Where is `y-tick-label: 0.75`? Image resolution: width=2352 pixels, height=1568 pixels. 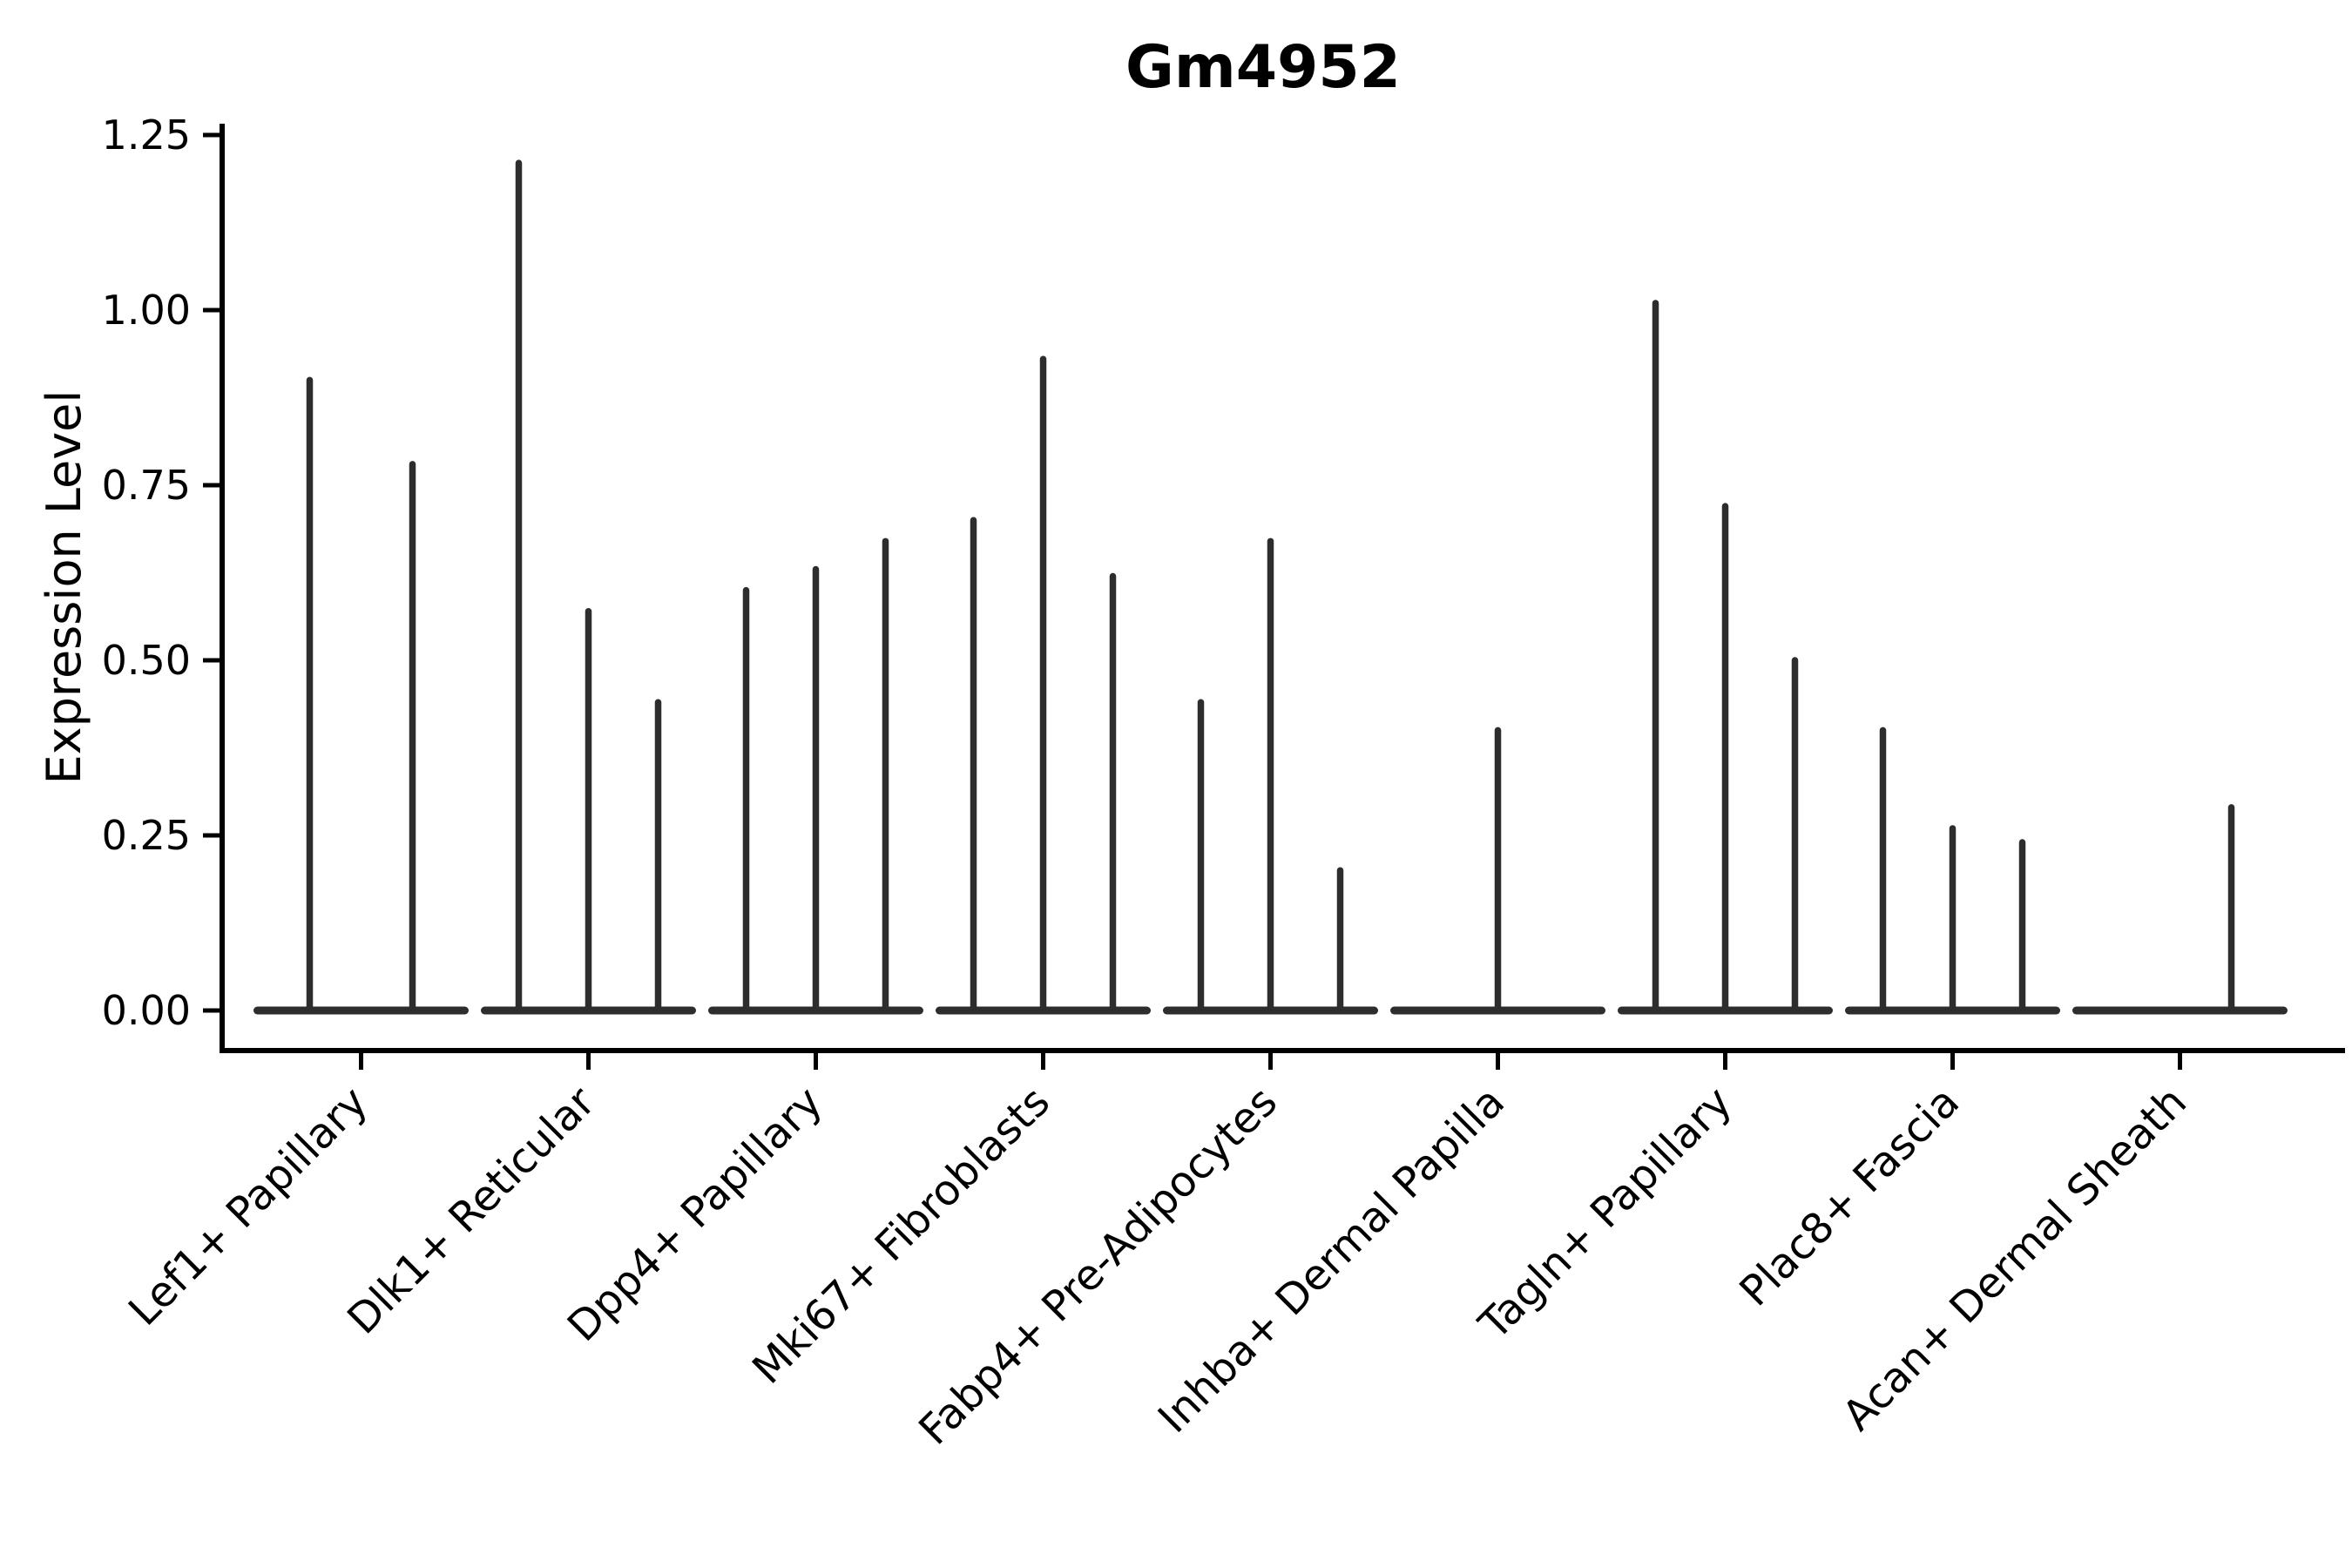 y-tick-label: 0.75 is located at coordinates (146, 485).